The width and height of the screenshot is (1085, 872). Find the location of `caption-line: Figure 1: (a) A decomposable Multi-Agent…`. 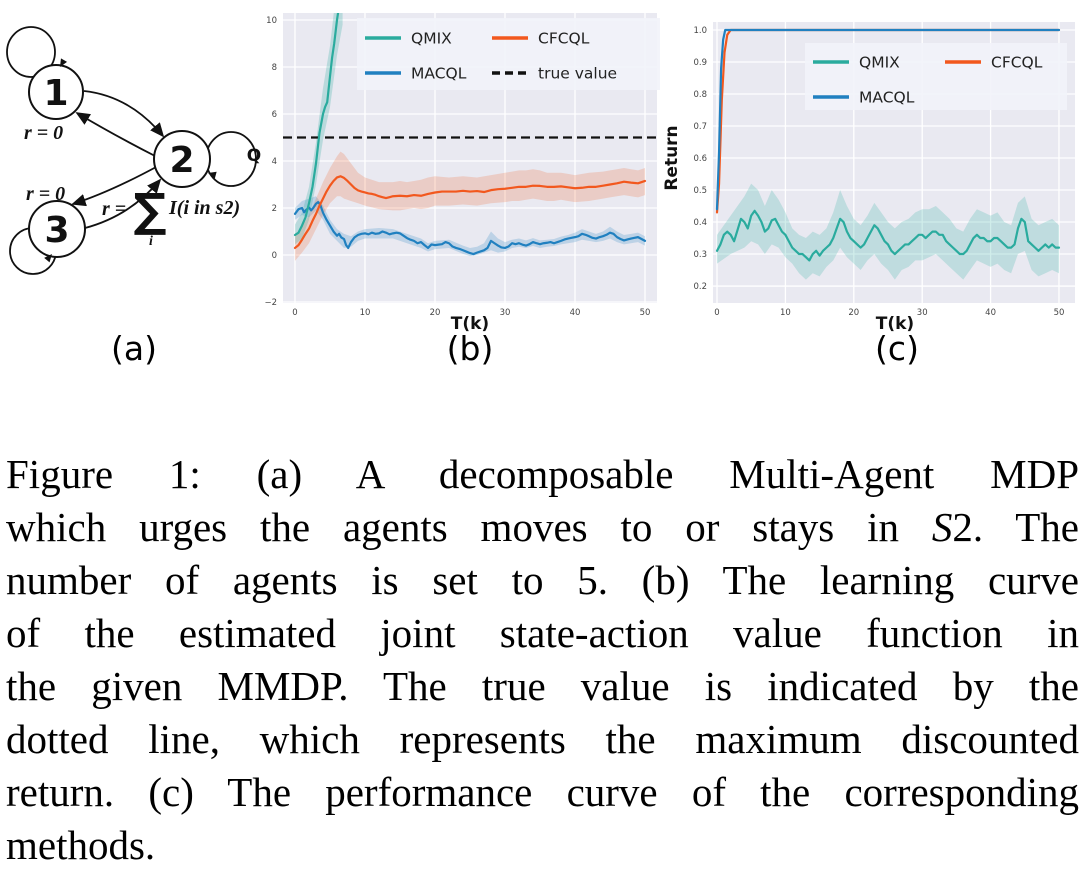

caption-line: Figure 1: (a) A decomposable Multi-Agent… is located at coordinates (542, 474).